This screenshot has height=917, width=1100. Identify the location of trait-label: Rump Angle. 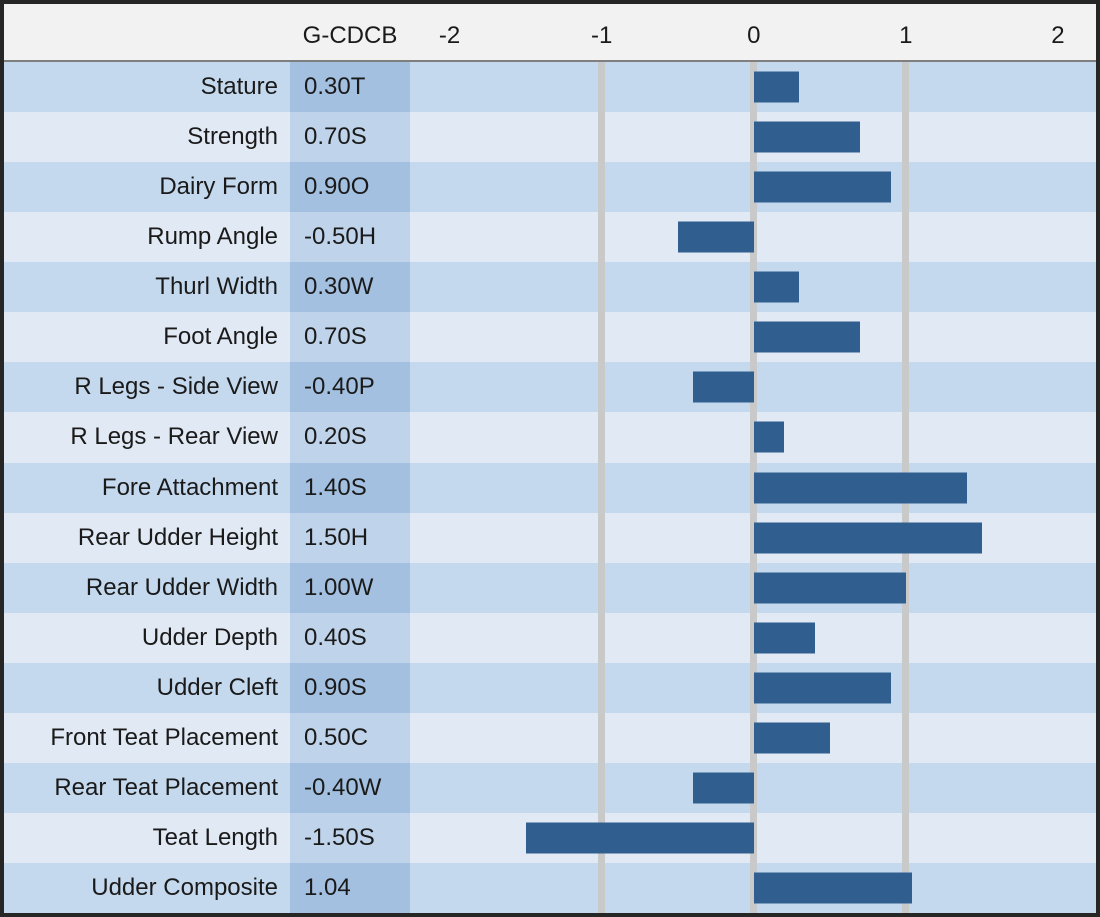
(147, 237).